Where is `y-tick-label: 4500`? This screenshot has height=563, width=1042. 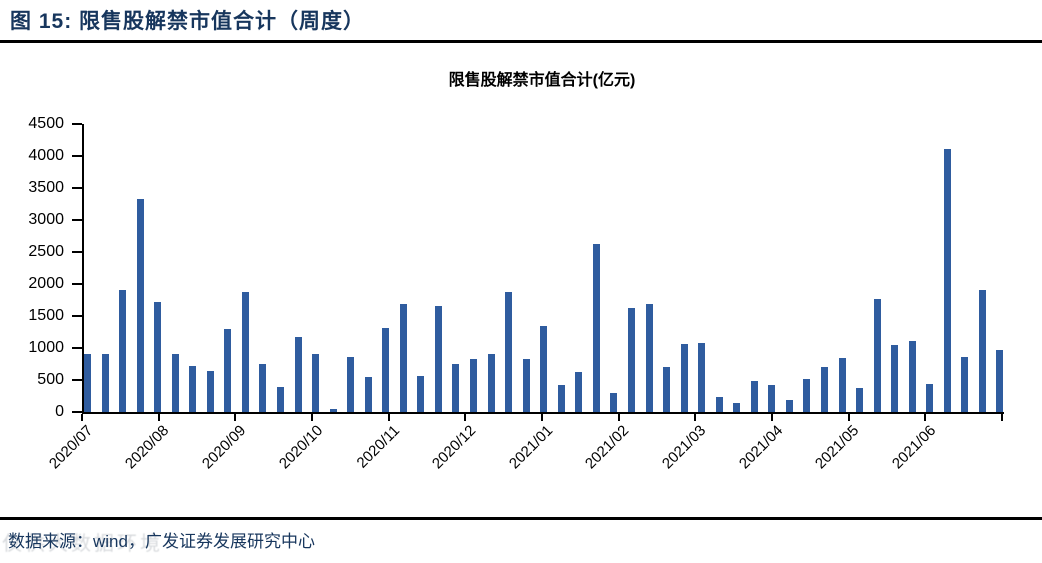 y-tick-label: 4500 is located at coordinates (46, 123).